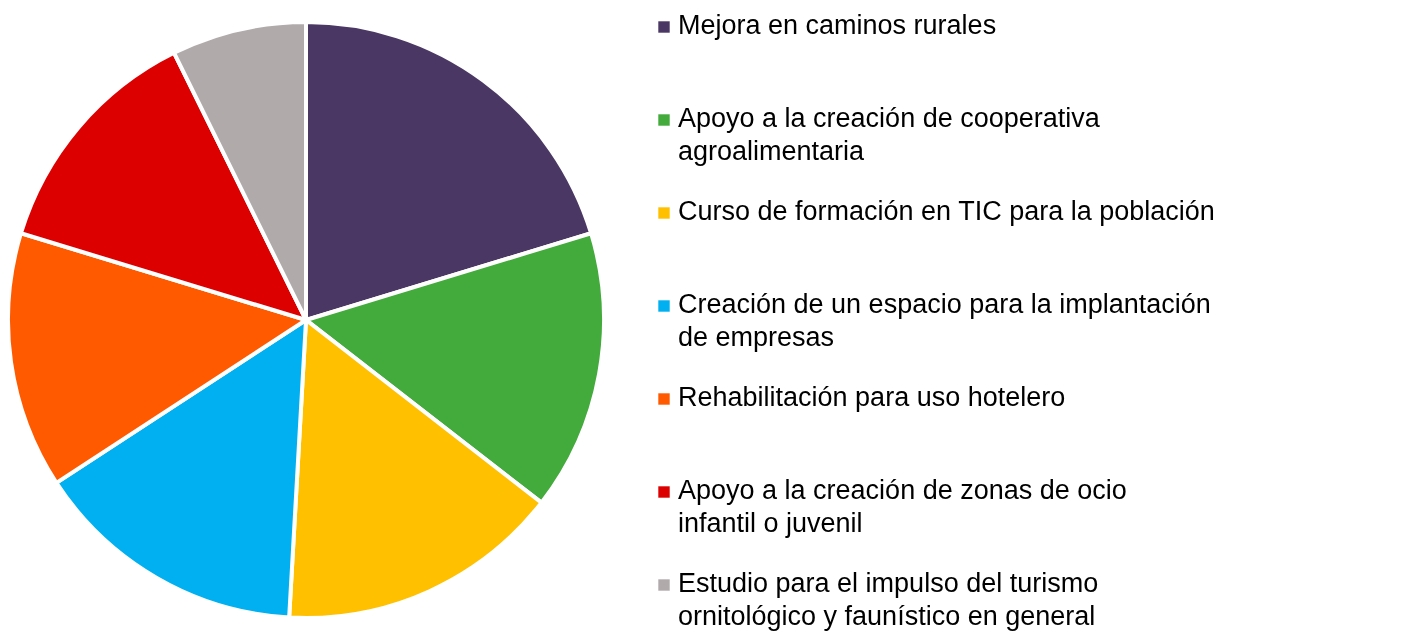 The width and height of the screenshot is (1419, 640). What do you see at coordinates (872, 397) in the screenshot?
I see `legend-label: Rehabilitación para uso hotelero` at bounding box center [872, 397].